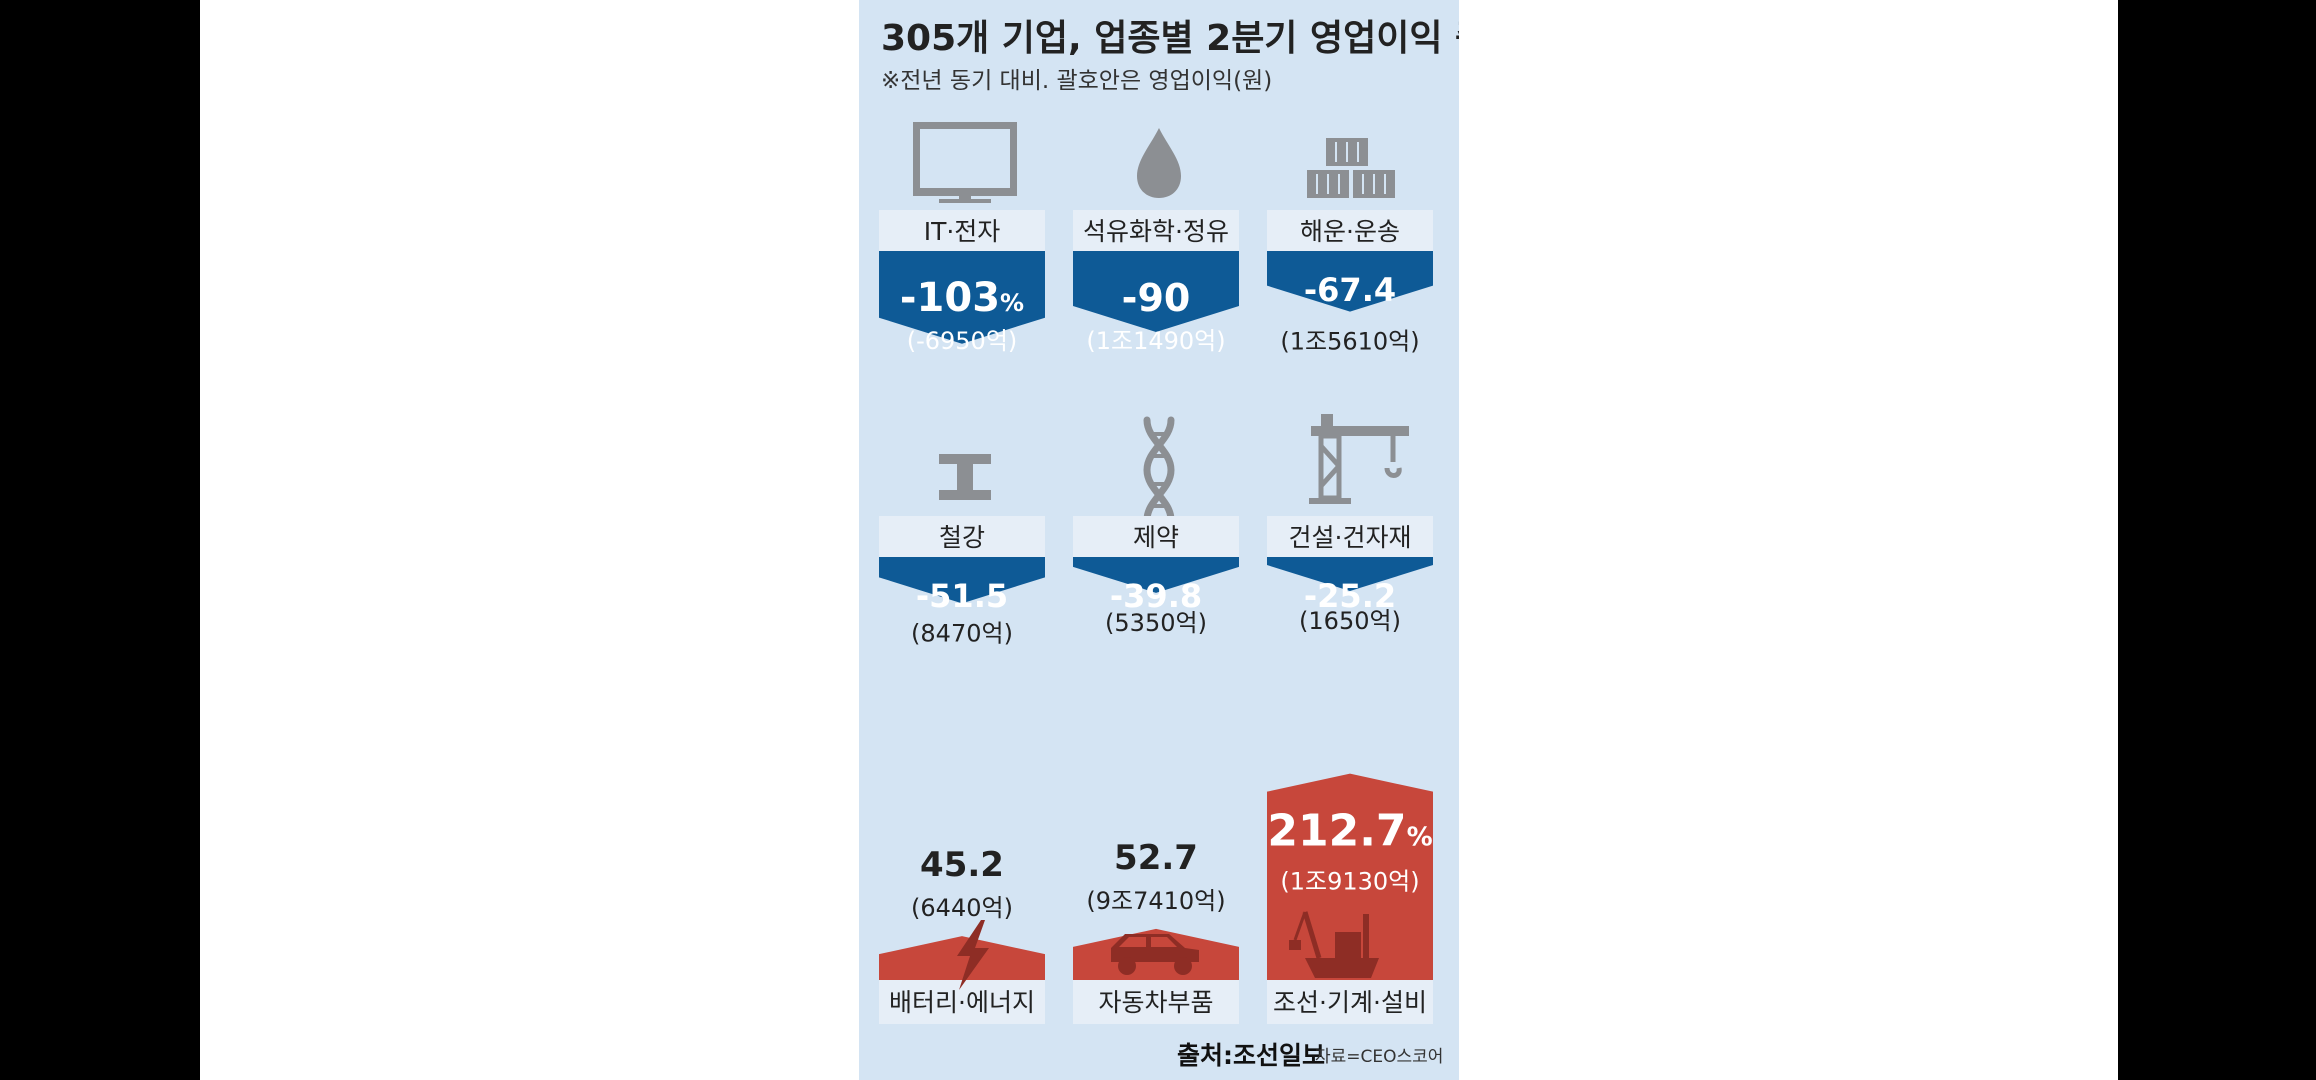  What do you see at coordinates (1334, 944) in the screenshot?
I see `ship-icon` at bounding box center [1334, 944].